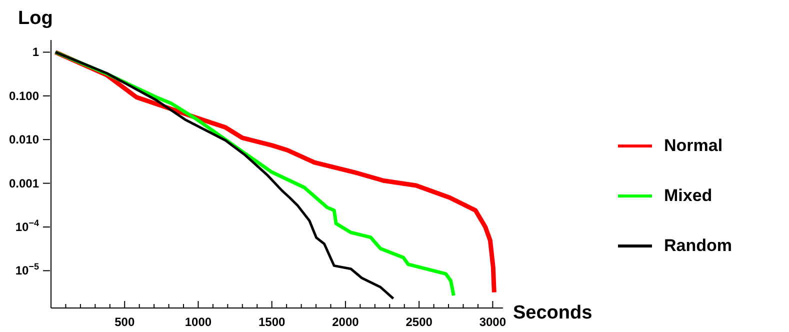 The width and height of the screenshot is (789, 332). Describe the element at coordinates (24, 139) in the screenshot. I see `y-tick-label: 0.010` at that location.